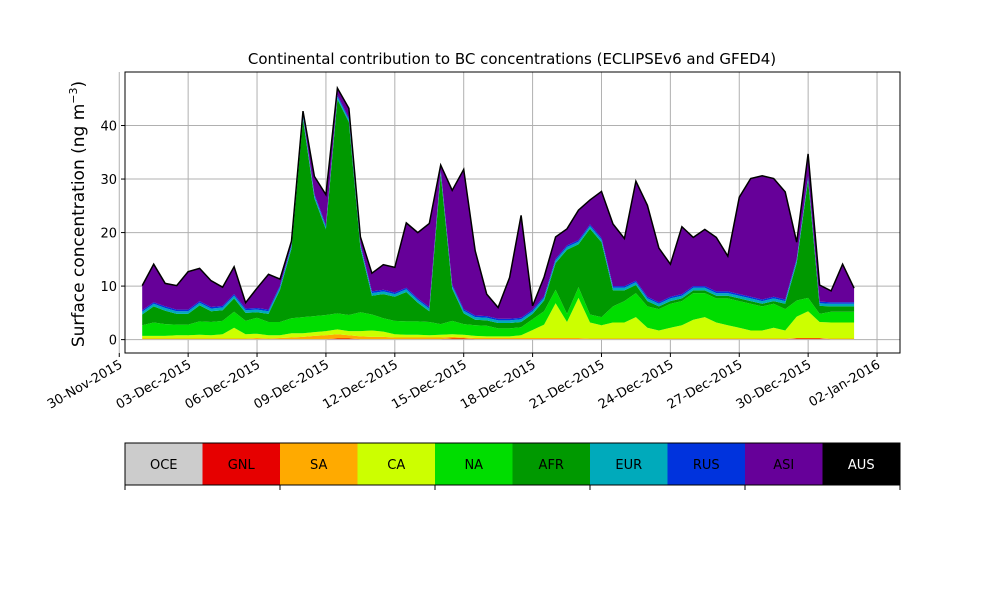  I want to click on legend-label-eur: EUR, so click(628, 465).